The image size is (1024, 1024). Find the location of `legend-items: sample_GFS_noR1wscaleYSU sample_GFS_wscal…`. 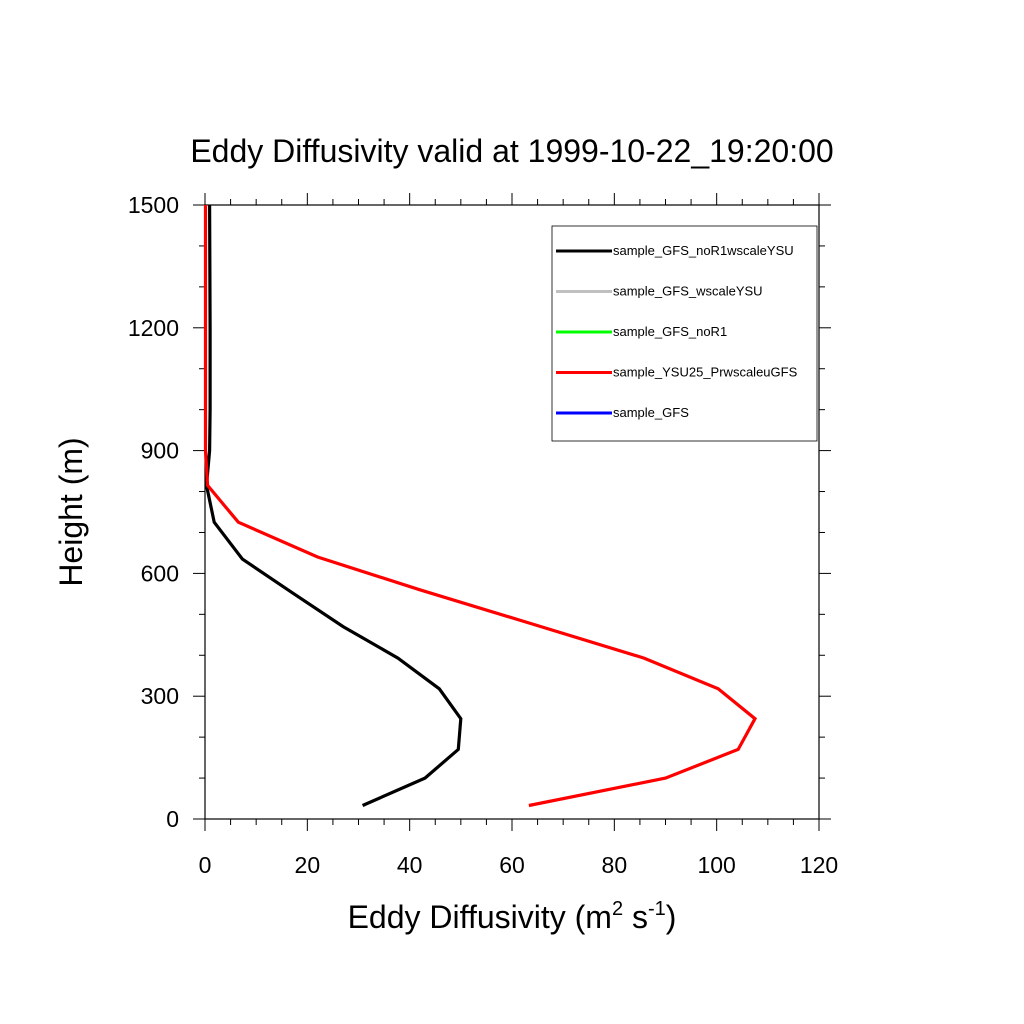

legend-items: sample_GFS_noR1wscaleYSU sample_GFS_wscal… is located at coordinates (677, 331).